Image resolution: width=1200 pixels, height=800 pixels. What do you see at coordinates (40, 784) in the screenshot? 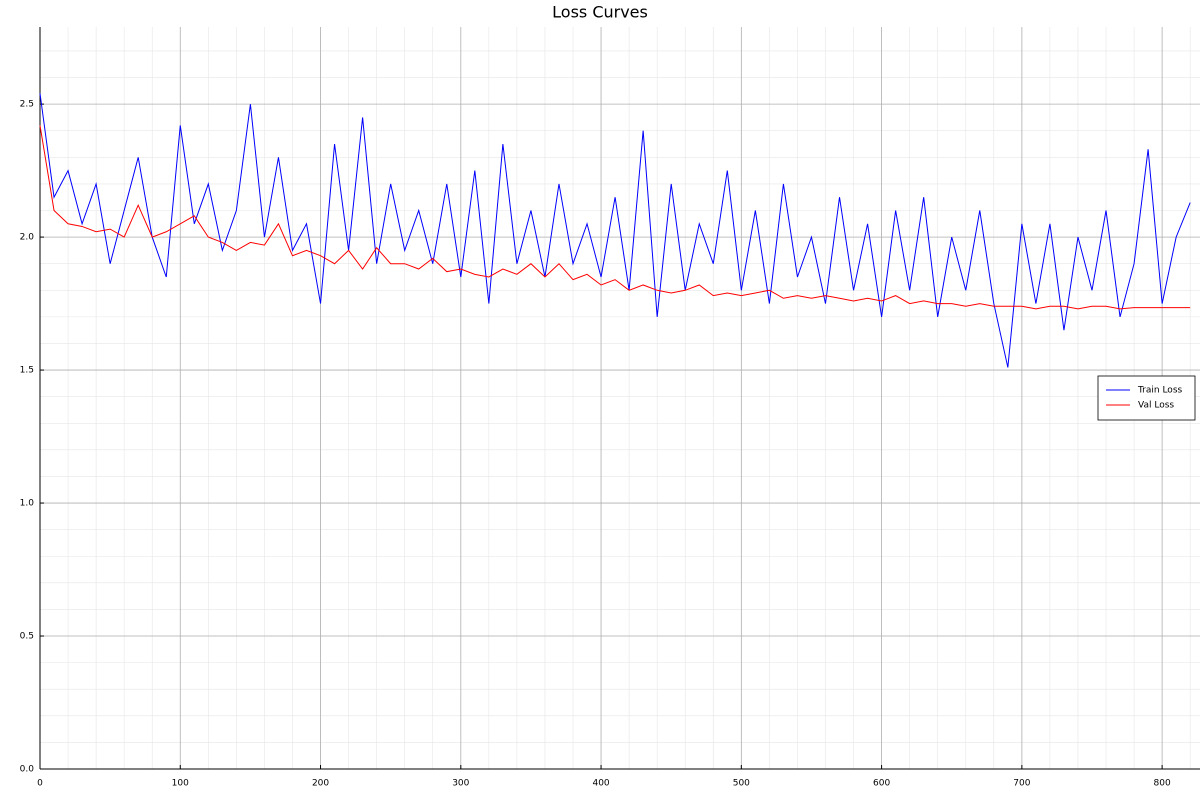
I see `x-tick-label: 0` at bounding box center [40, 784].